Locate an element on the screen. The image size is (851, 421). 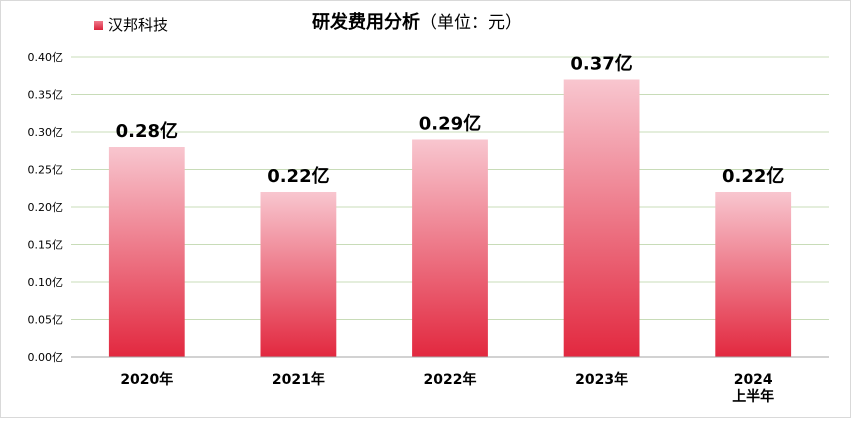
bar-data-label: 0.28亿 is located at coordinates (147, 131).